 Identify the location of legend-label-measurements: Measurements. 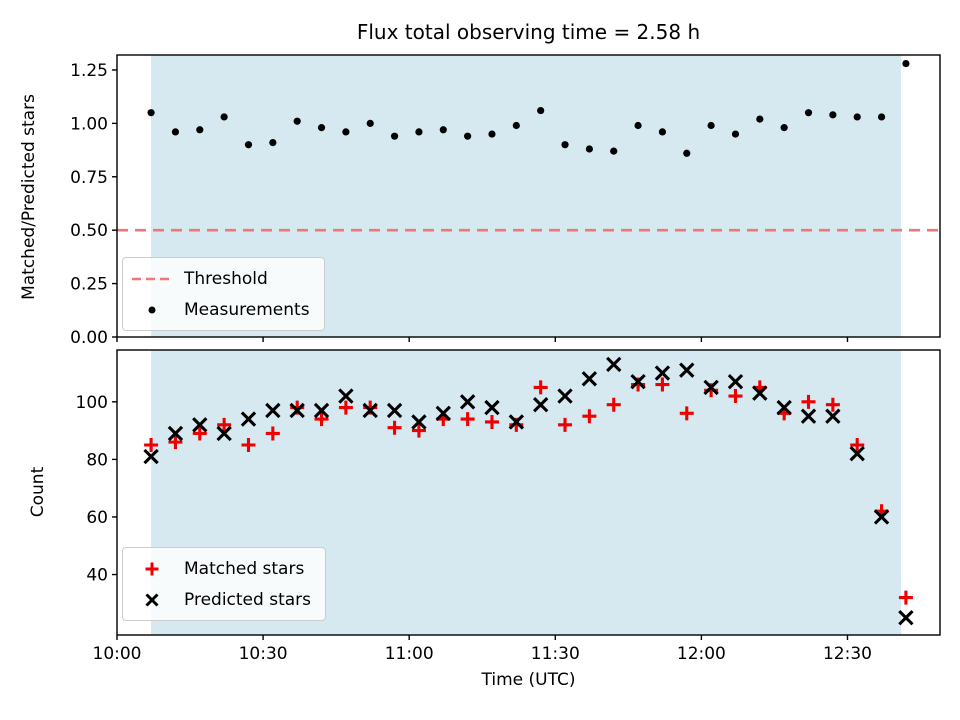
(247, 309).